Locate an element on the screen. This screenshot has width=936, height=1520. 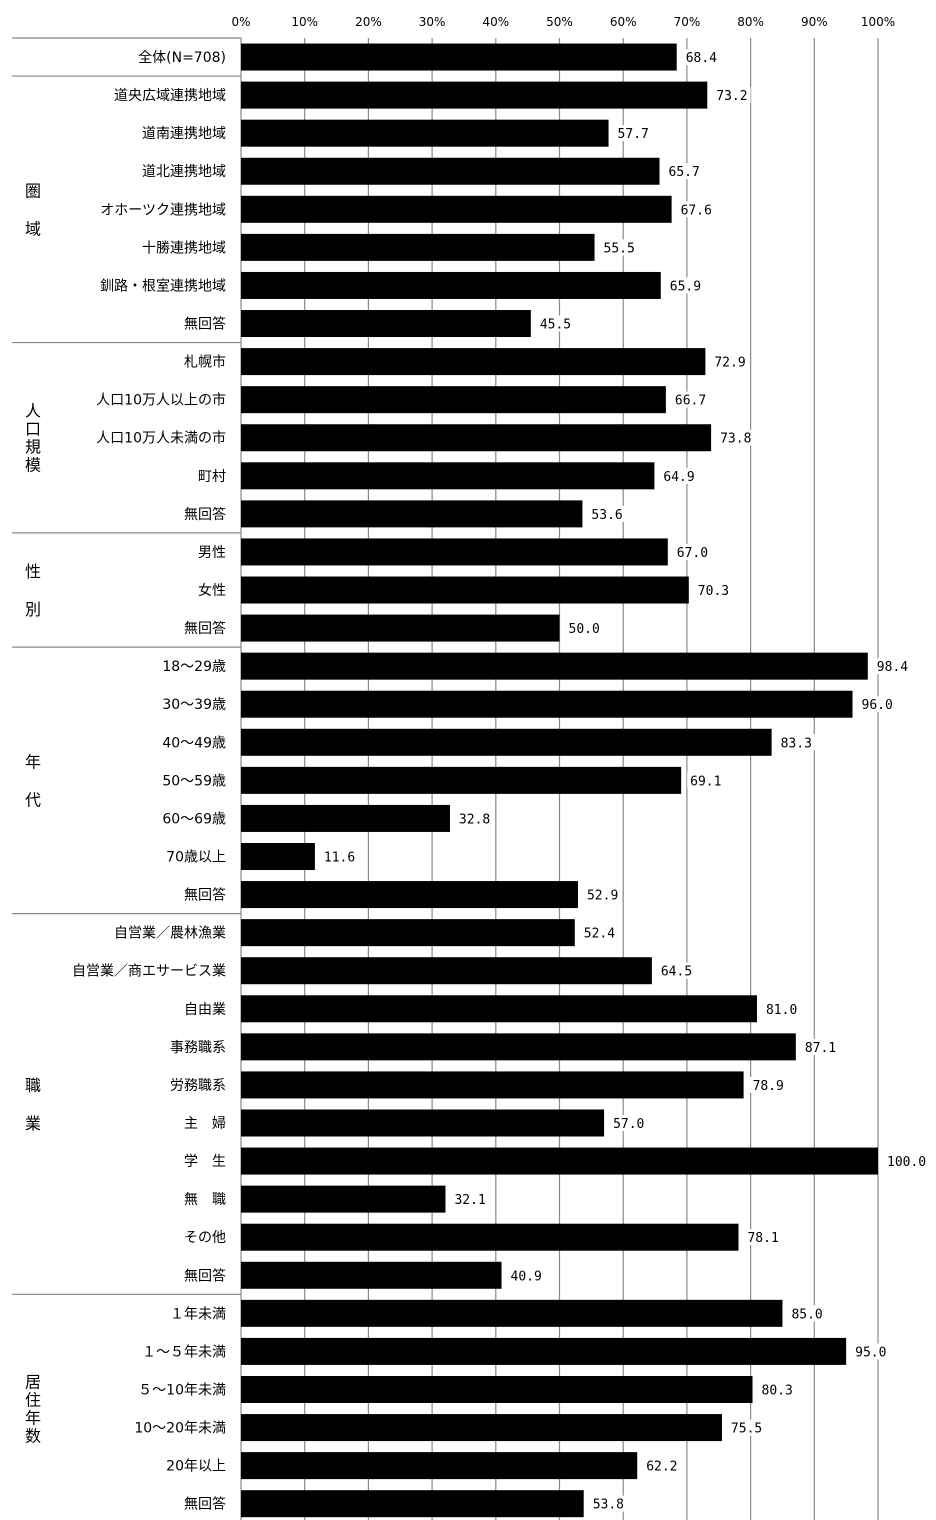
group-label-char: 年 is located at coordinates (33, 761).